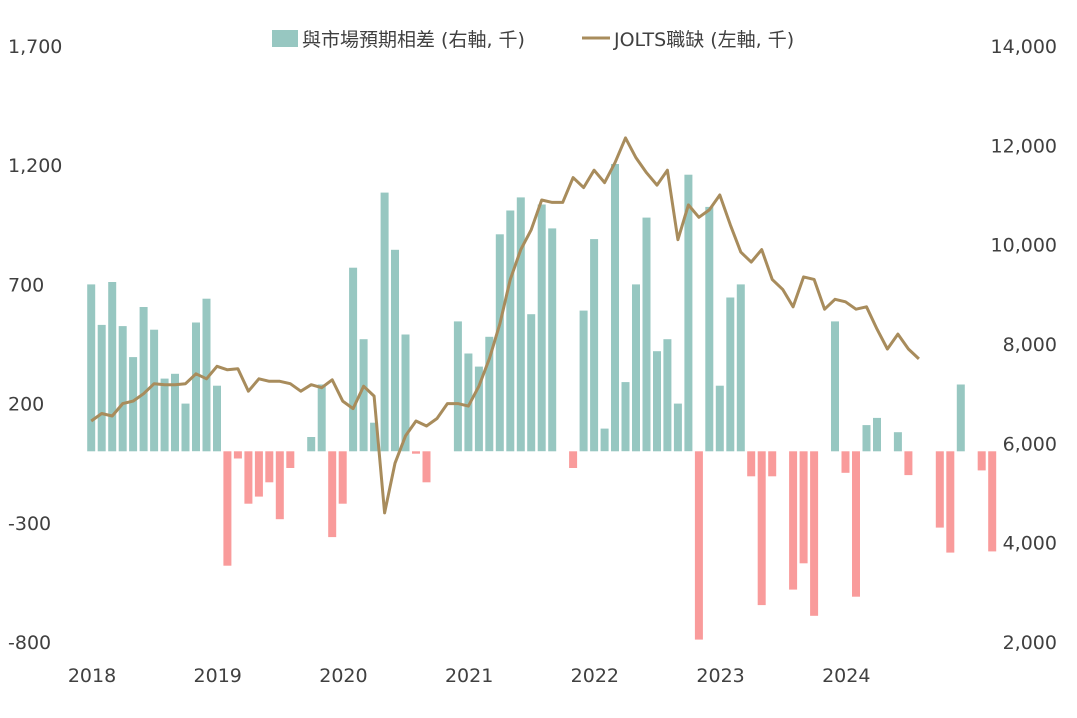 Image resolution: width=1077 pixels, height=718 pixels. What do you see at coordinates (1030, 643) in the screenshot?
I see `right-tick-label: 2,000` at bounding box center [1030, 643].